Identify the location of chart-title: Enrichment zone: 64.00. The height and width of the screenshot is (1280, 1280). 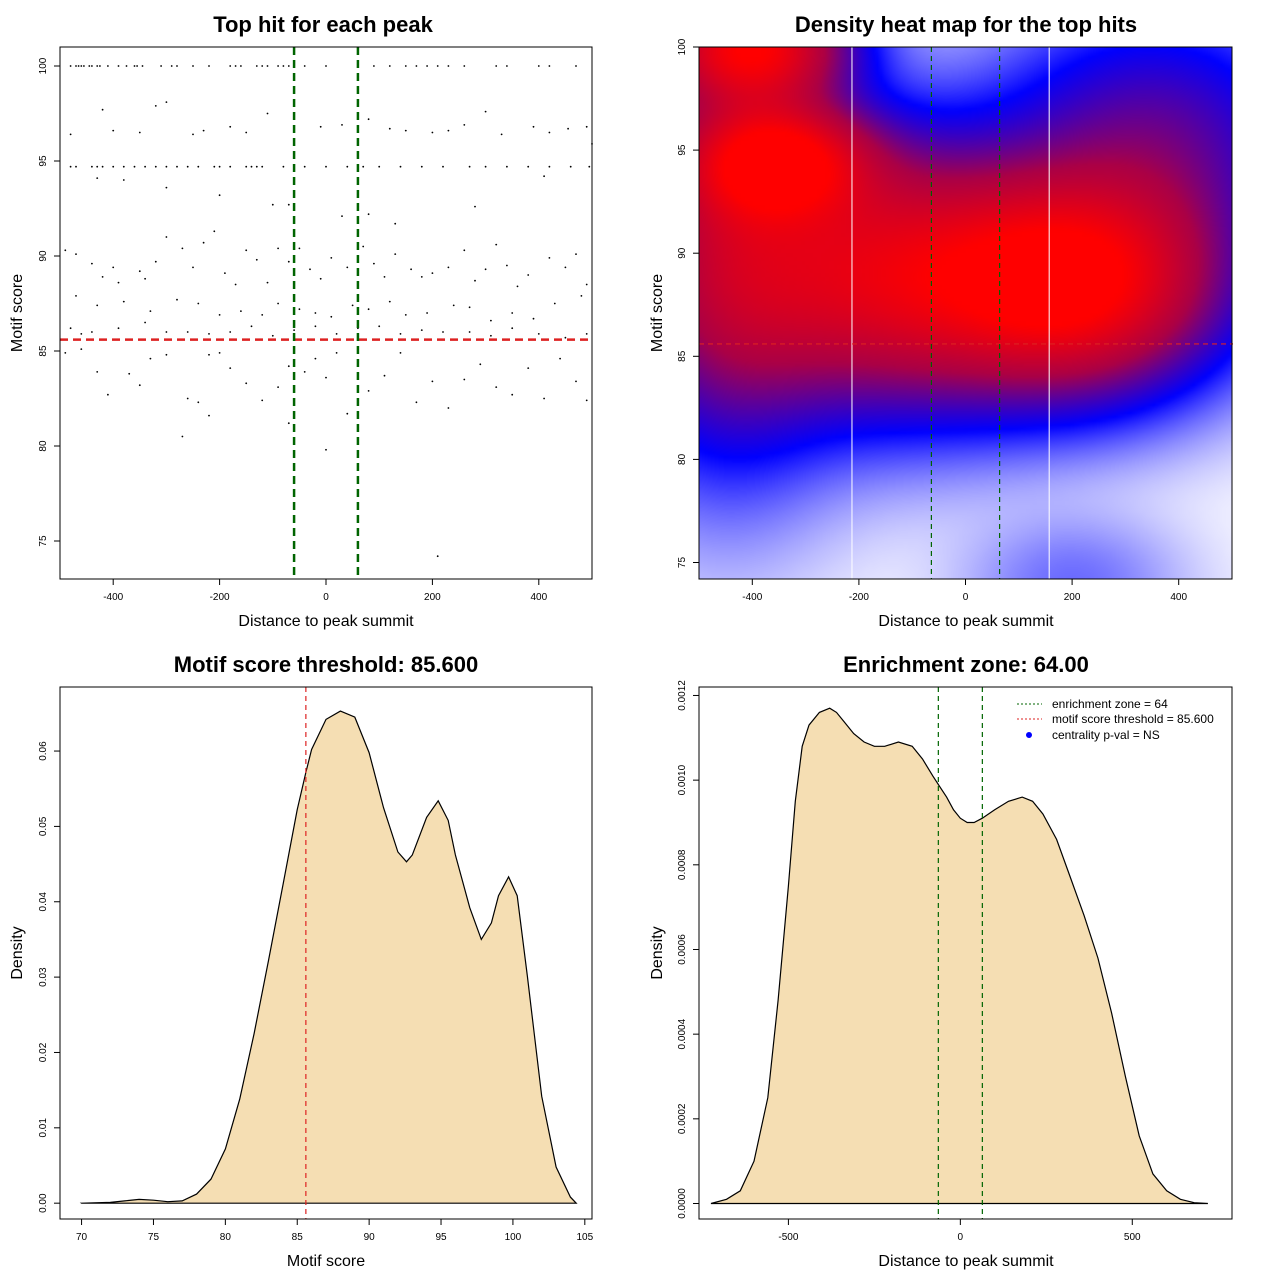
(966, 664).